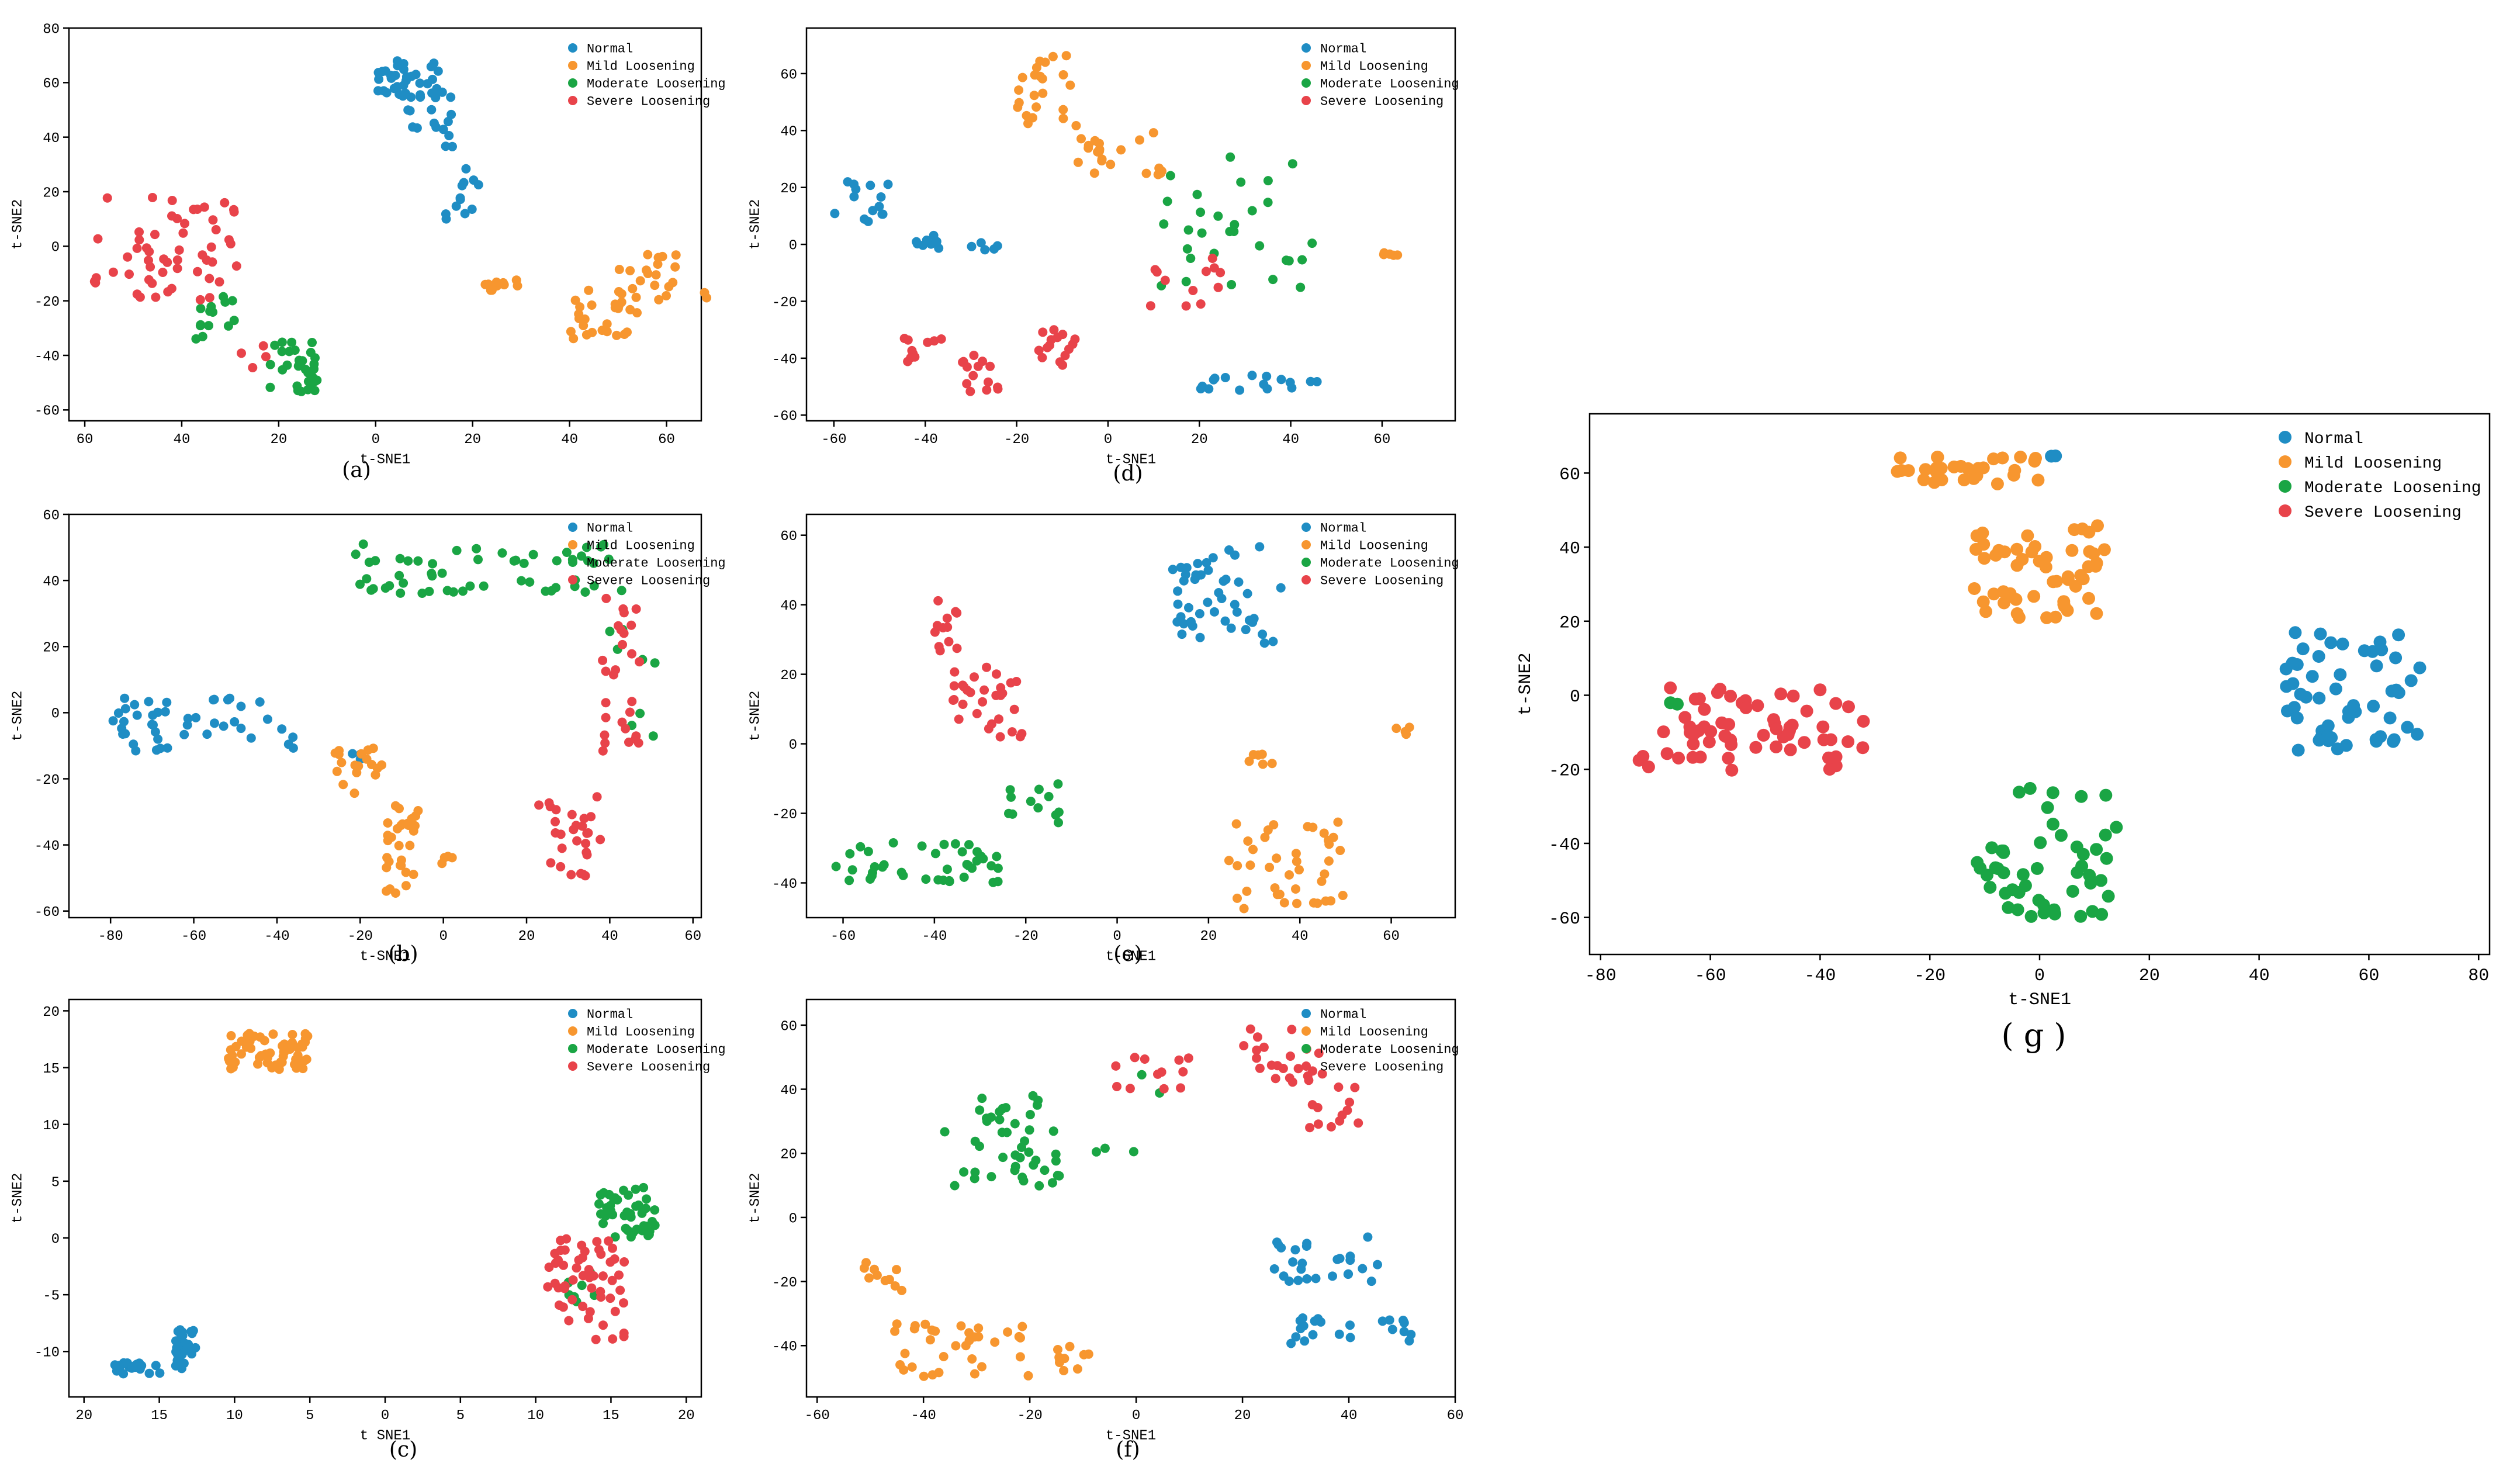  Describe the element at coordinates (1306, 1066) in the screenshot. I see `legend-marker-f-severe` at that location.